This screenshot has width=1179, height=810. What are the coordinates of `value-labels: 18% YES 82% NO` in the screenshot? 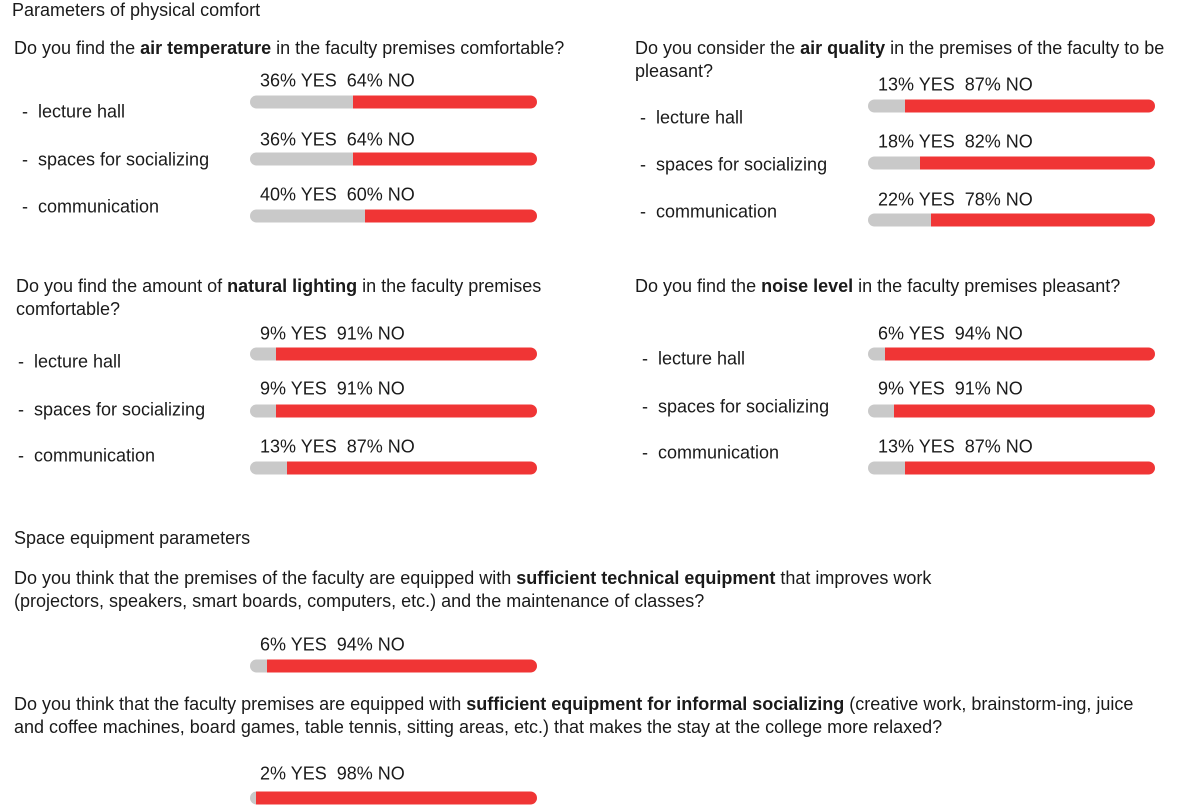 It's located at (955, 142).